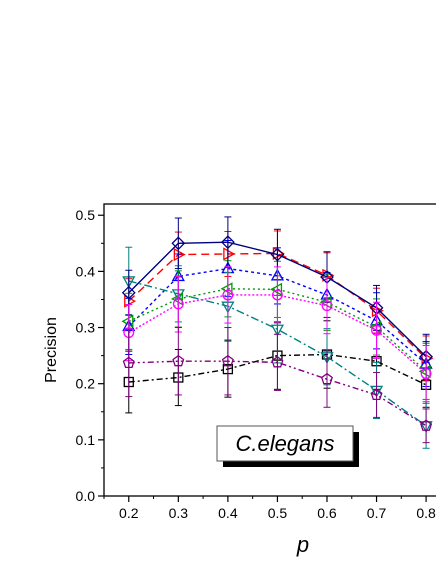 This screenshot has width=436, height=564. I want to click on annotation-box: C.elegans, so click(287, 446).